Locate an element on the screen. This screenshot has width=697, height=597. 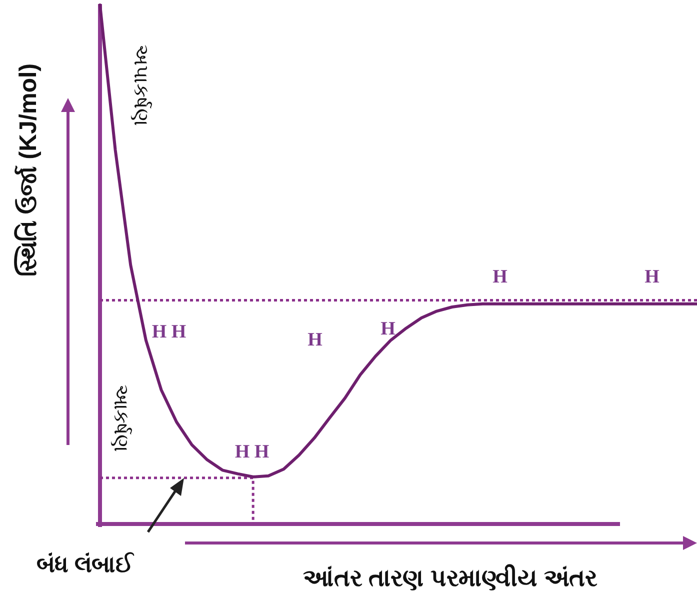
annotation: આકર્ષણ is located at coordinates (121, 418).